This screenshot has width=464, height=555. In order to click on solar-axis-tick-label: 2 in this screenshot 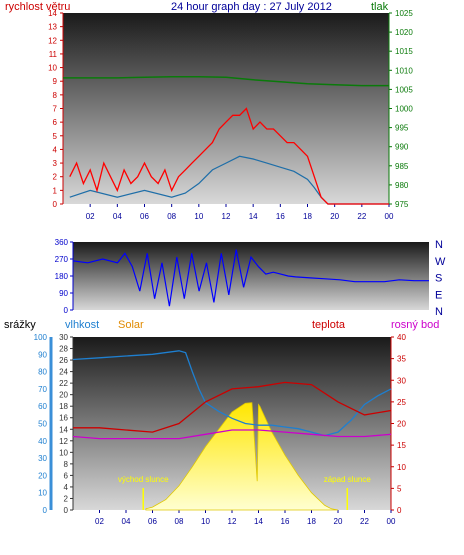, I will do `click(66, 498)`.